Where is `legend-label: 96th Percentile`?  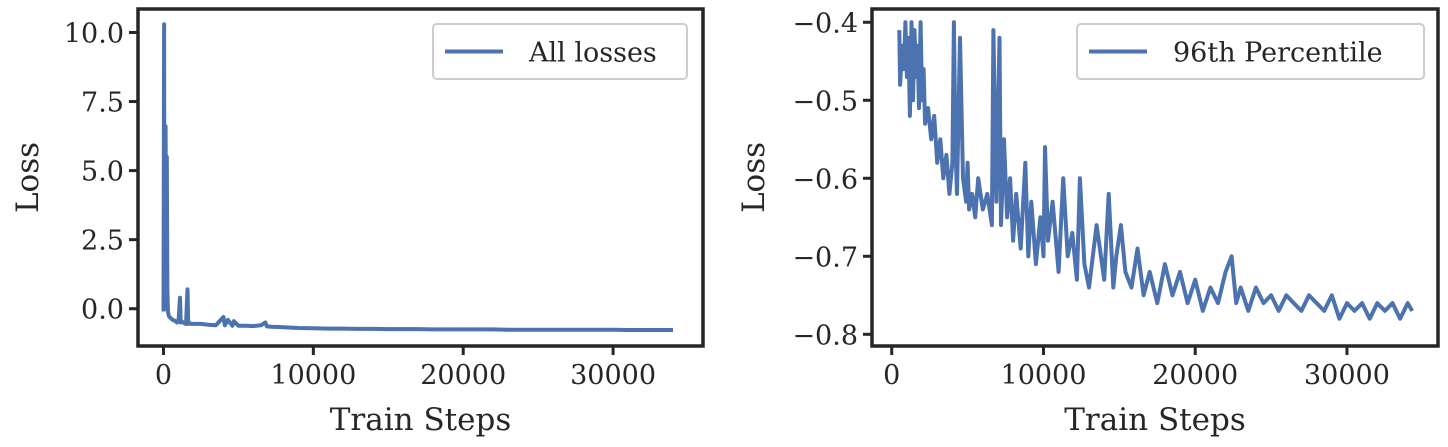
legend-label: 96th Percentile is located at coordinates (1278, 53).